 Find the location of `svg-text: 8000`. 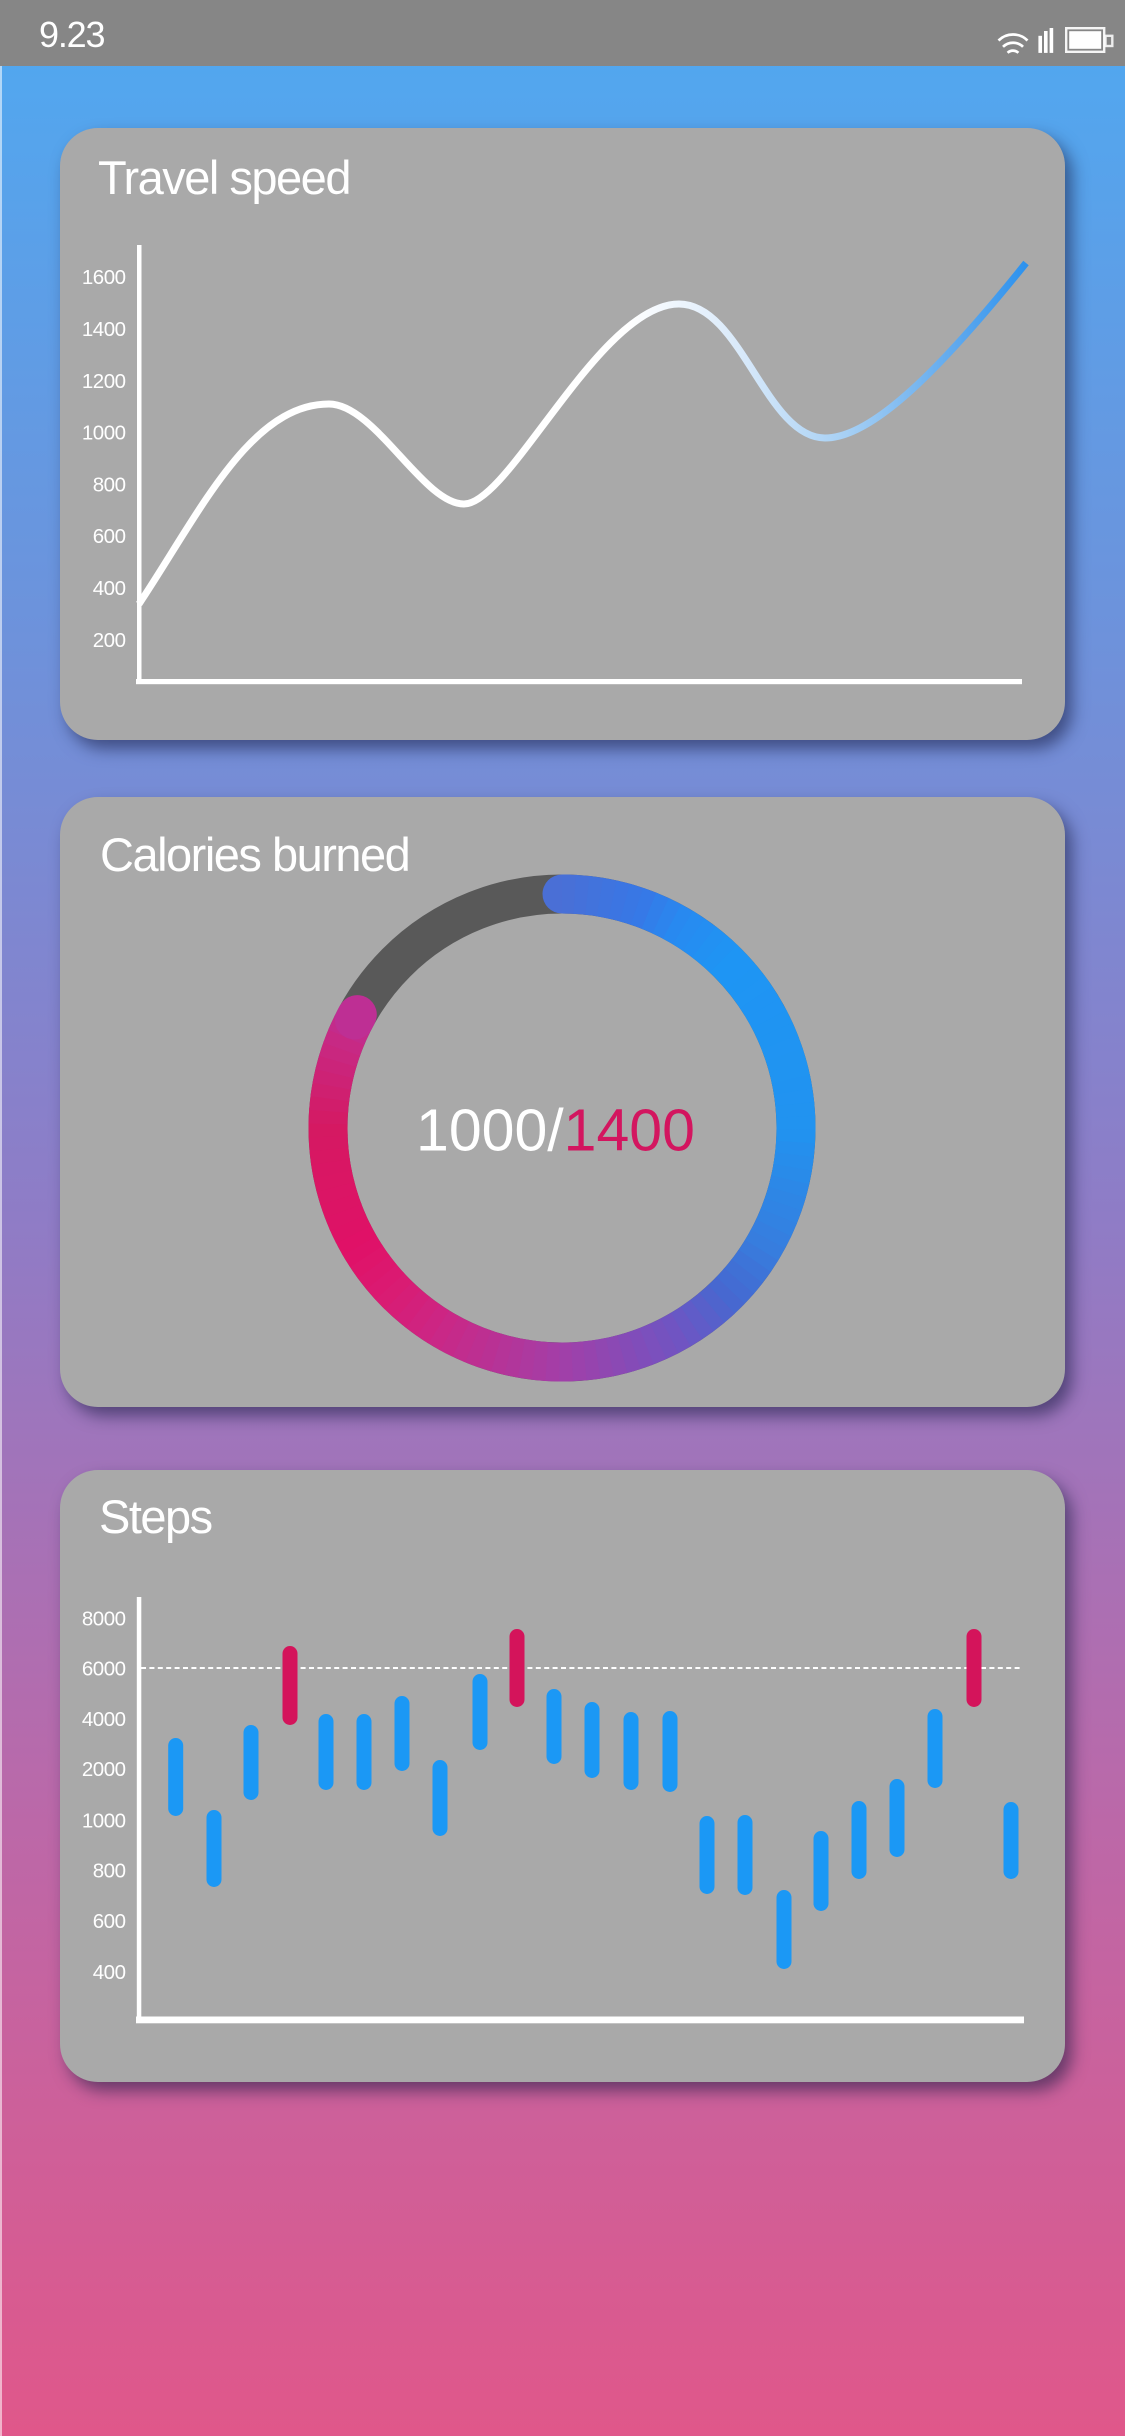

svg-text: 8000 is located at coordinates (104, 1618).